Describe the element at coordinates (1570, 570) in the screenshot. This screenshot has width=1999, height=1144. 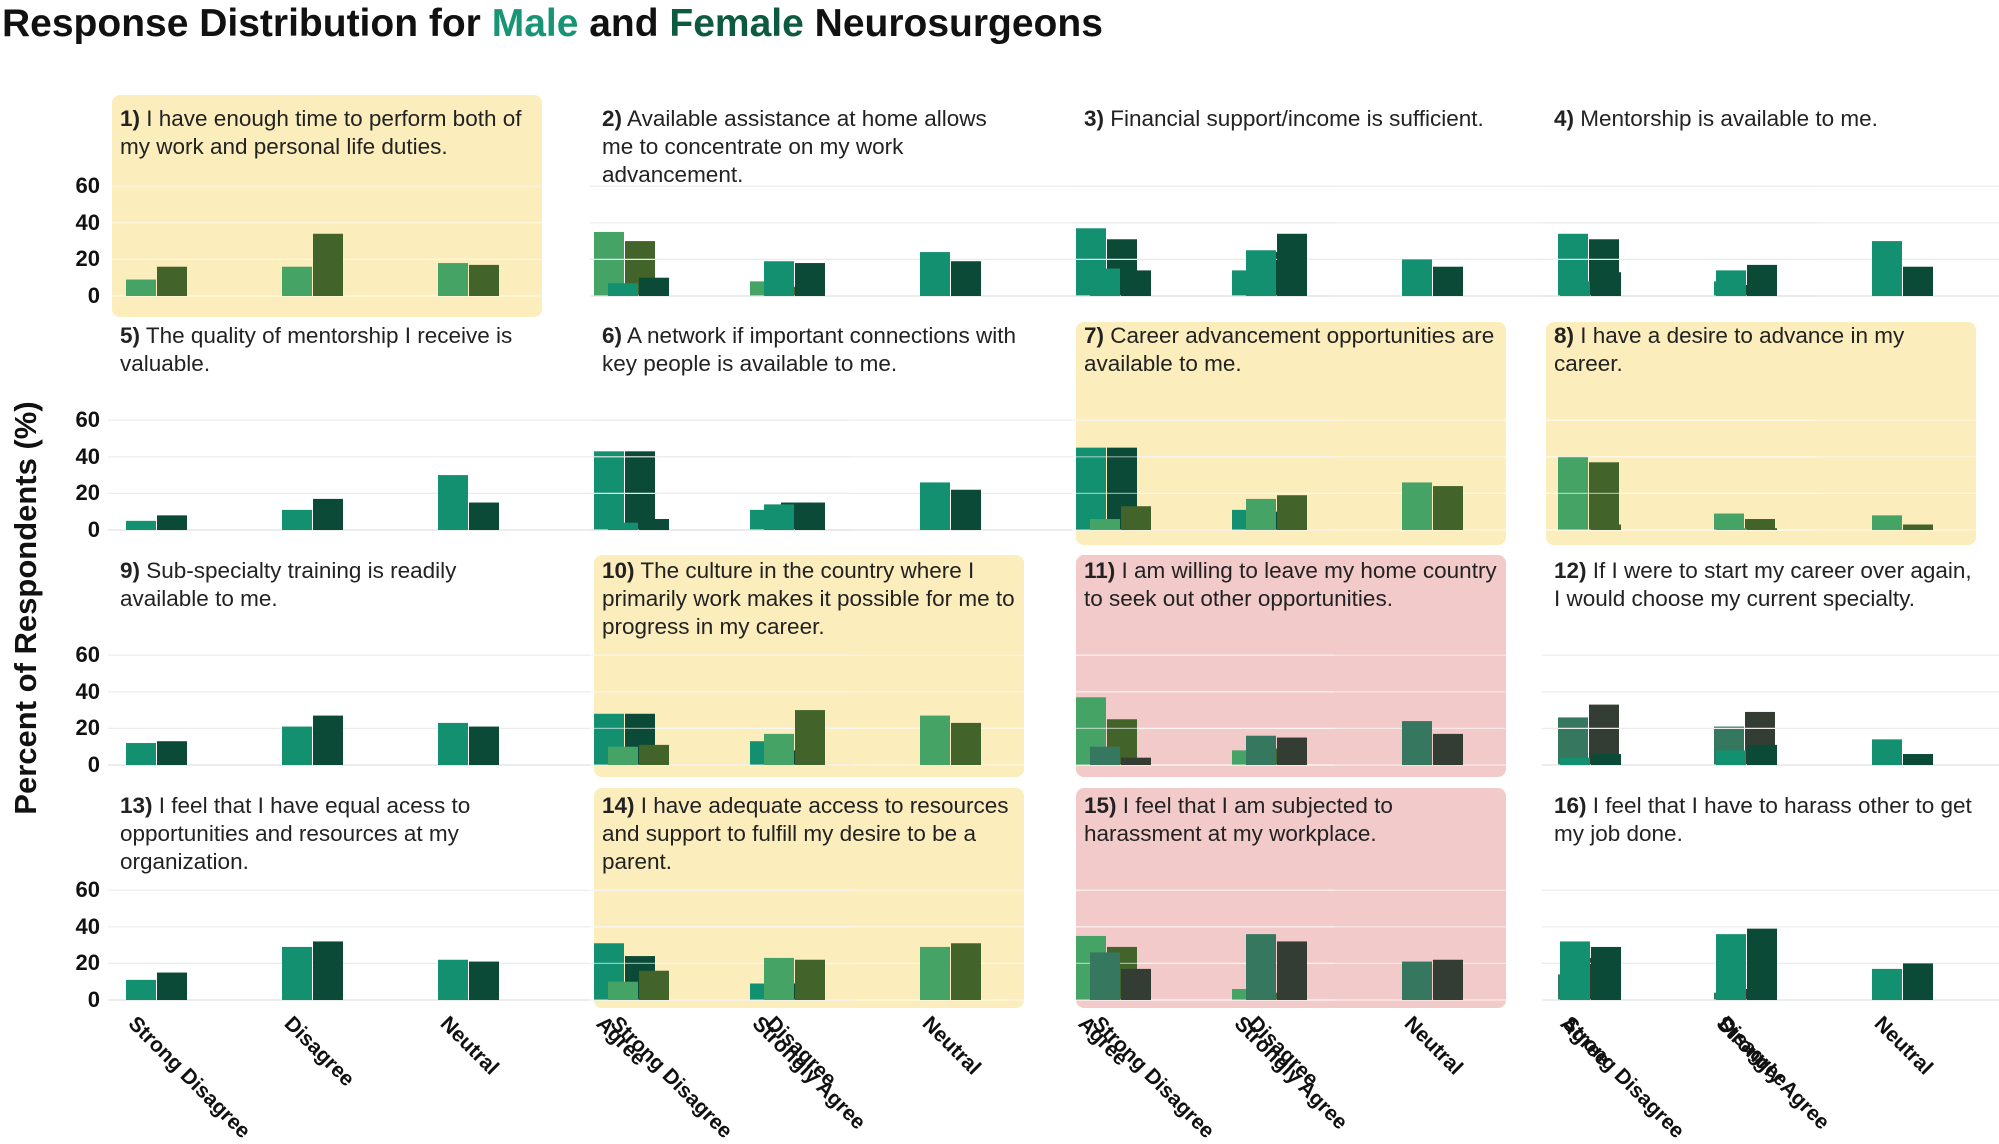
I see `panel-12-number: 12)` at that location.